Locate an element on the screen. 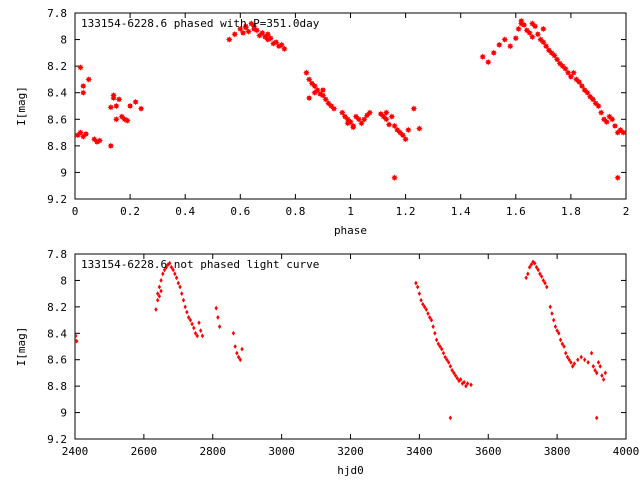 The width and height of the screenshot is (640, 480). x-tick-label: 3400 is located at coordinates (419, 451).